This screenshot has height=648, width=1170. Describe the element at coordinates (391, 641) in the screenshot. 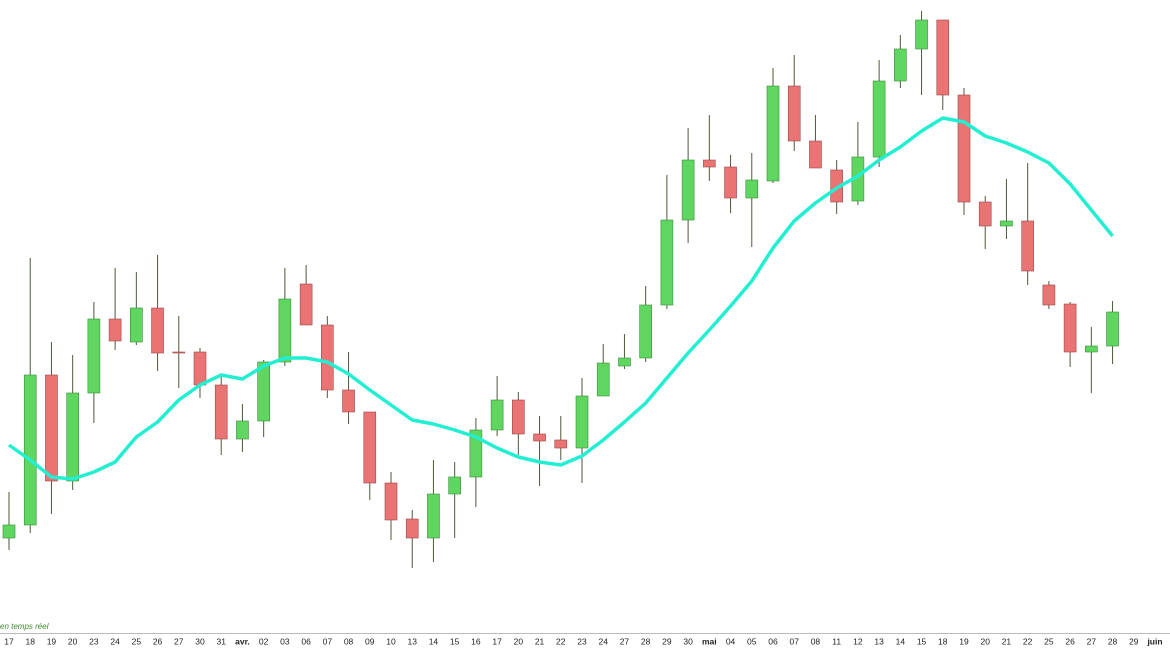

I see `x-tick-label: 10` at that location.